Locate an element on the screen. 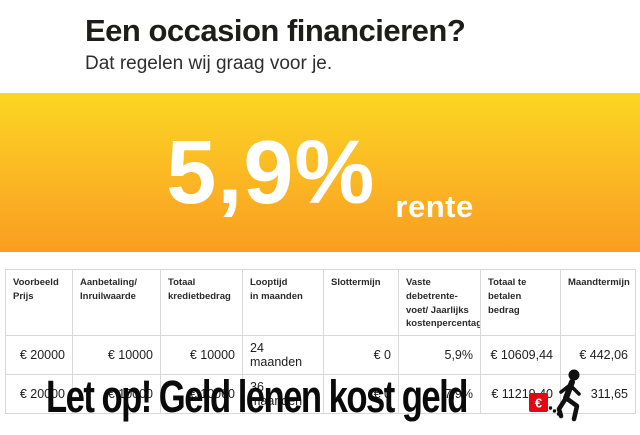  column-header-looptijd: Looptijd in maanden is located at coordinates (283, 302).